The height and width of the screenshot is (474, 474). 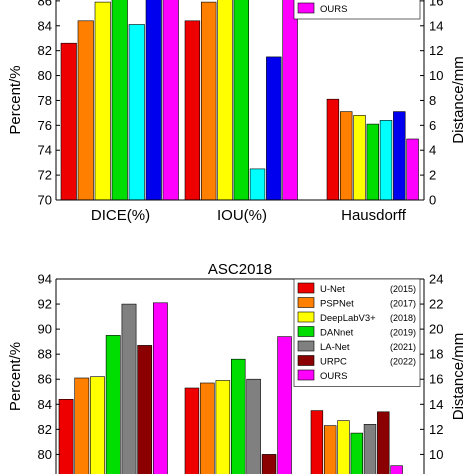 What do you see at coordinates (436, 4) in the screenshot?
I see `right-tick-label: 16` at bounding box center [436, 4].